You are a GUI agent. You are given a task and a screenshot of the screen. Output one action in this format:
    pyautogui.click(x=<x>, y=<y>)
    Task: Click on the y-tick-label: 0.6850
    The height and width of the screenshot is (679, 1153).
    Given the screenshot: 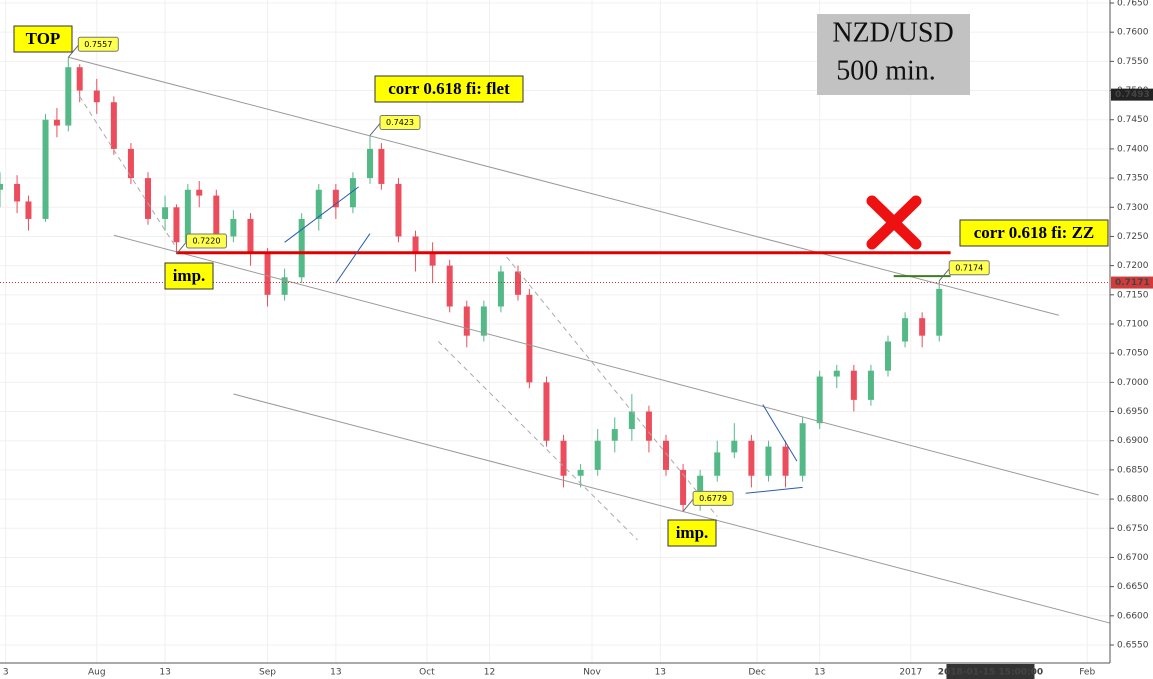 What is the action you would take?
    pyautogui.click(x=1133, y=470)
    